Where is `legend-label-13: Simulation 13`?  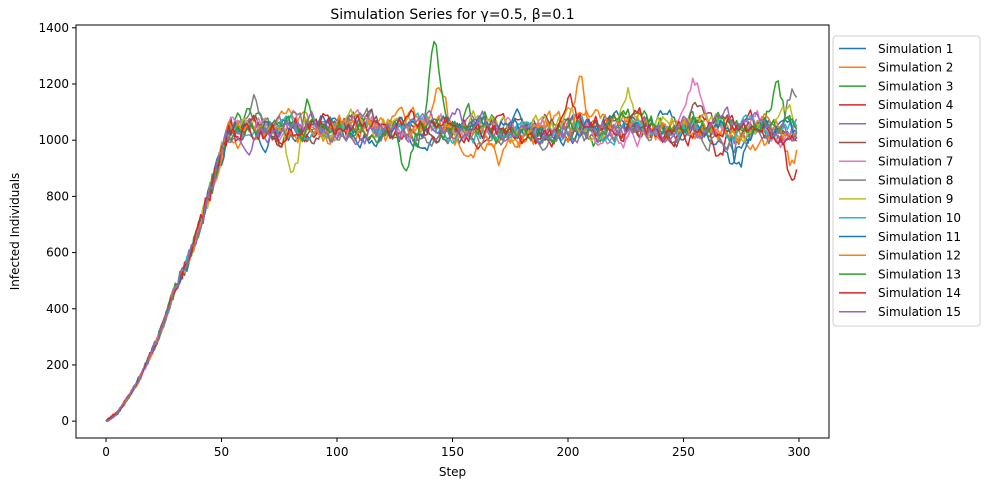
legend-label-13: Simulation 13 is located at coordinates (919, 274).